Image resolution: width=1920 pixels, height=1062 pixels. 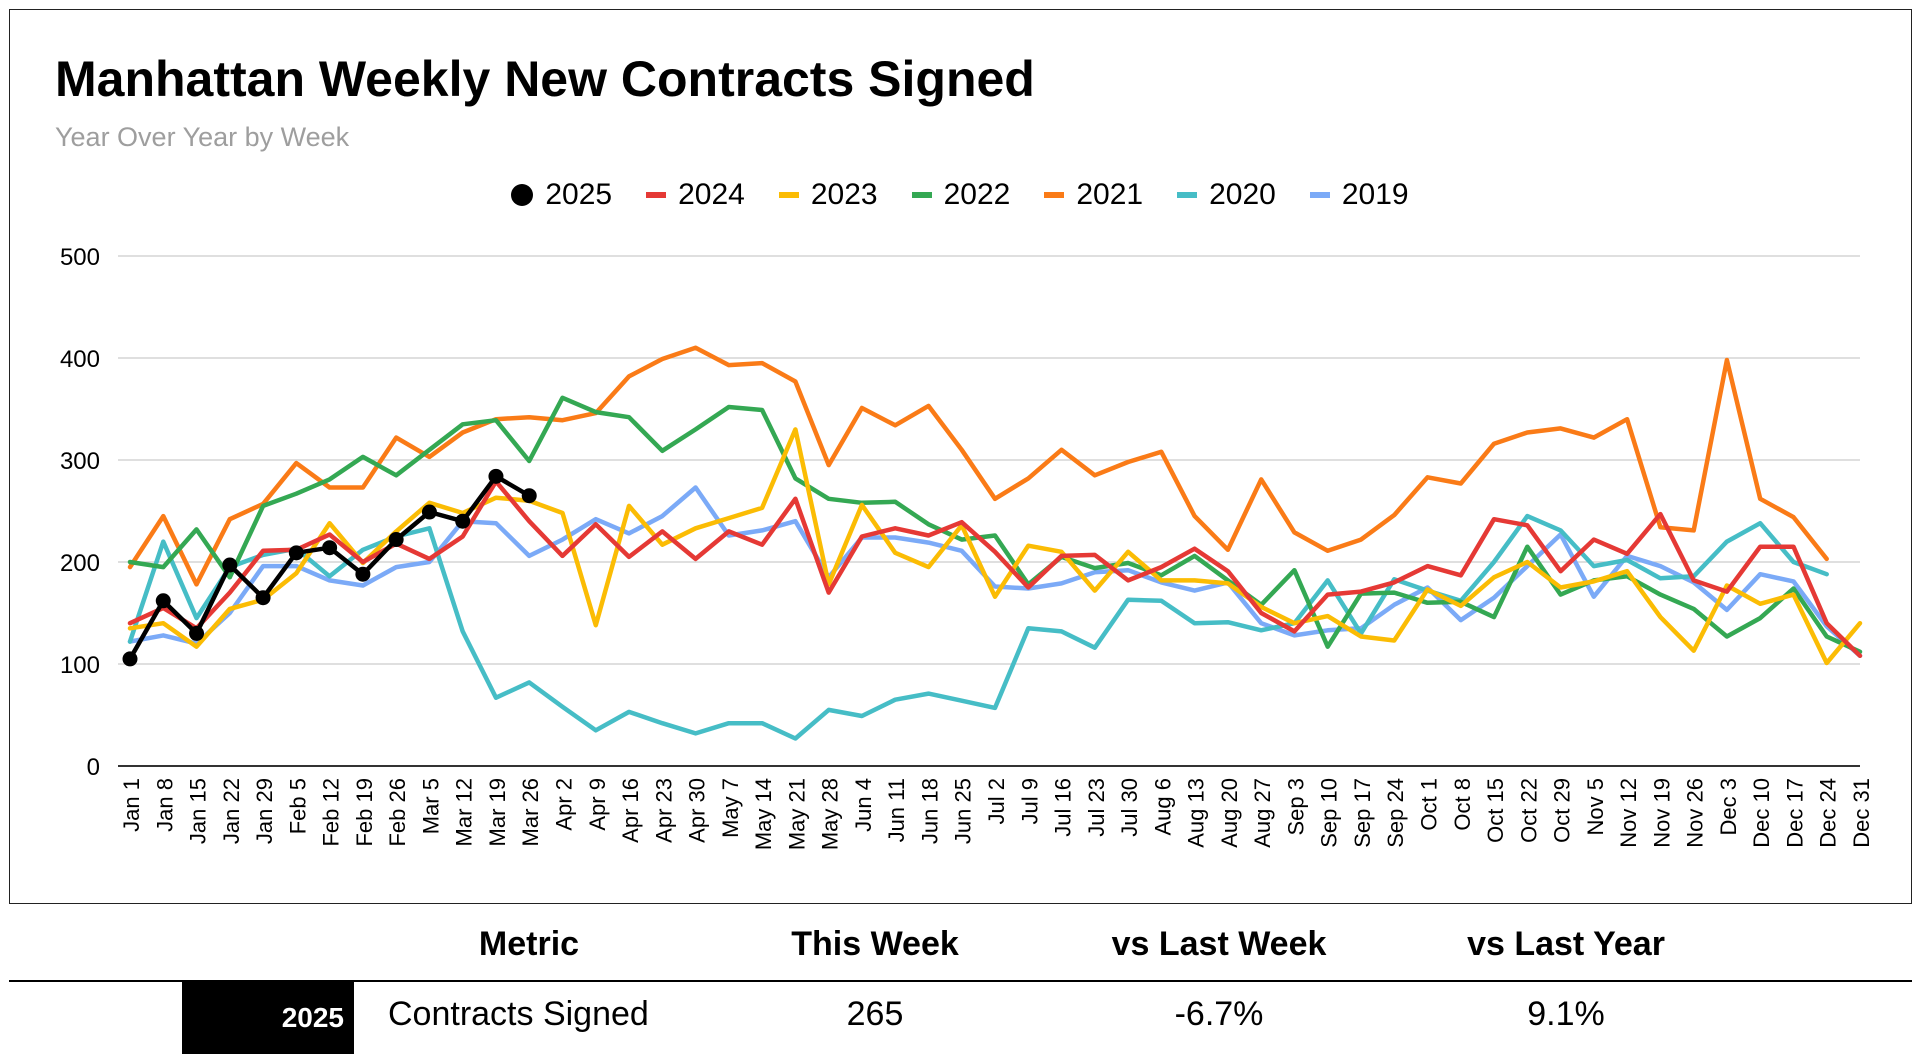 What do you see at coordinates (1110, 194) in the screenshot?
I see `legend-label-2021: 2021` at bounding box center [1110, 194].